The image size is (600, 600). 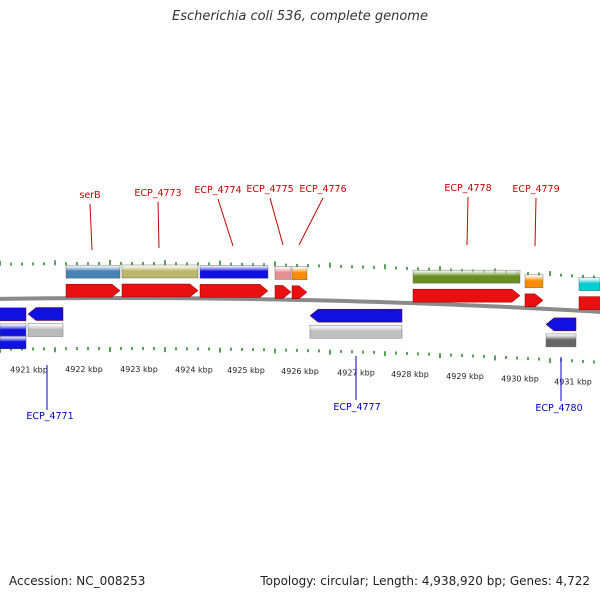 I want to click on reverse-gene-label: ECP_4771, so click(x=49, y=416).